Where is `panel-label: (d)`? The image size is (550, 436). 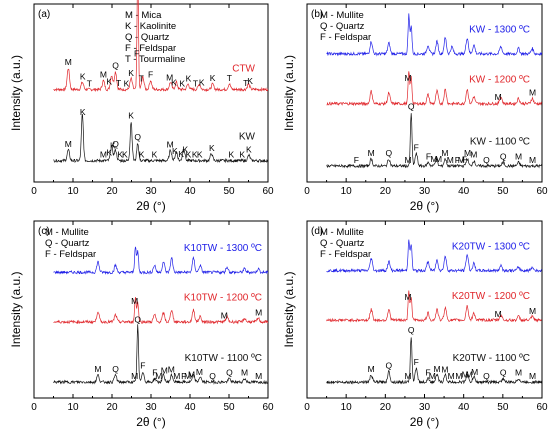
panel-label: (d) is located at coordinates (317, 231).